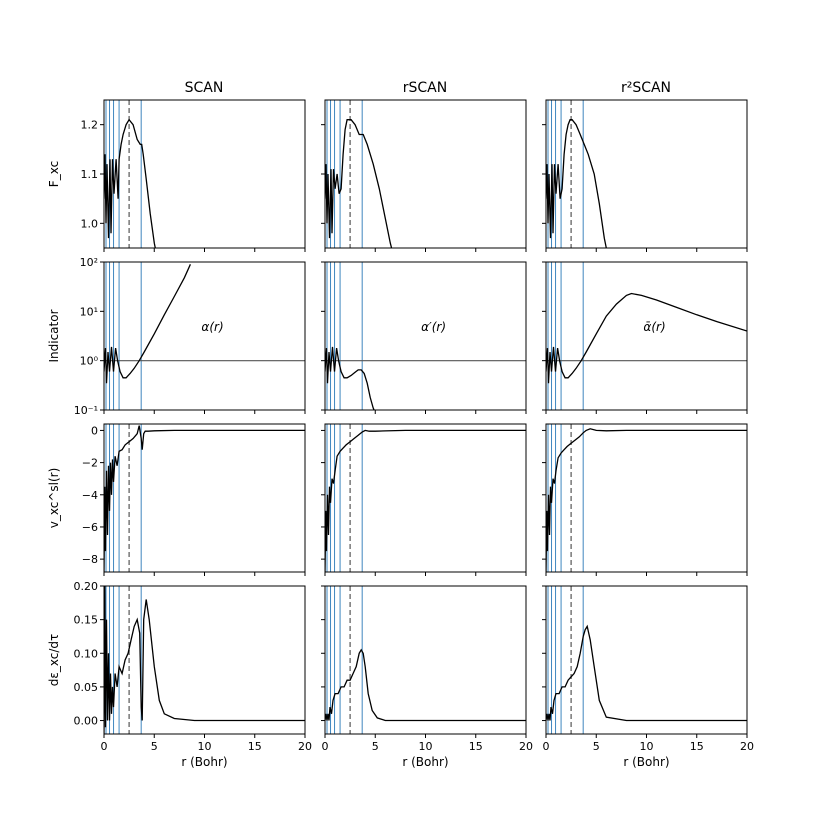 Image resolution: width=830 pixels, height=830 pixels. Describe the element at coordinates (425, 88) in the screenshot. I see `column-title-rscan: rSCAN` at that location.